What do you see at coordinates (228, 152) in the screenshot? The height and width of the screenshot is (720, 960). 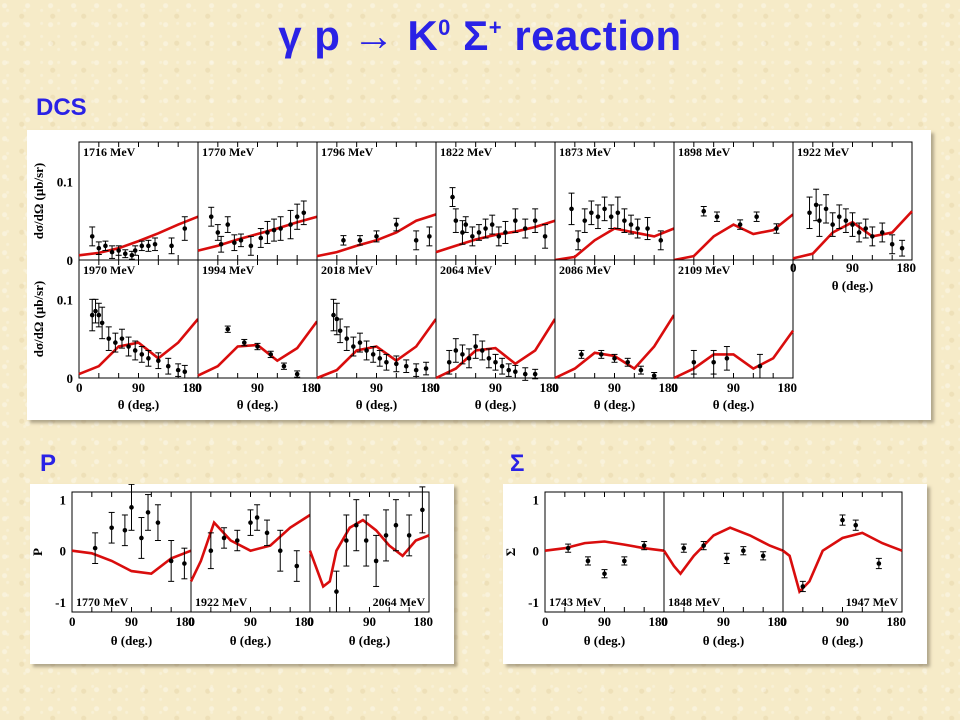 I see `panel-energy-label: 1770 MeV` at bounding box center [228, 152].